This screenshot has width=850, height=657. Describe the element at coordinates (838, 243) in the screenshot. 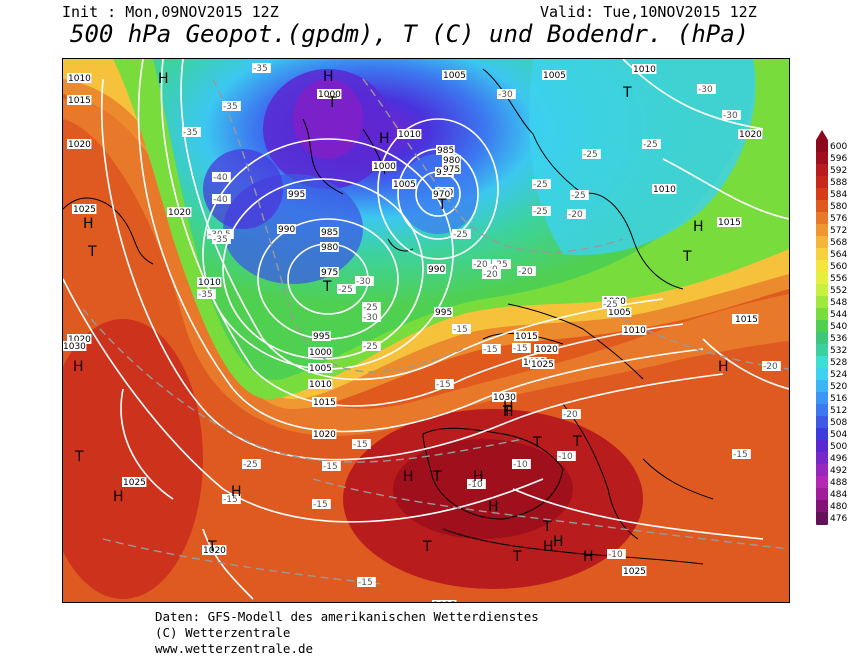

I see `legend-value: 568` at that location.